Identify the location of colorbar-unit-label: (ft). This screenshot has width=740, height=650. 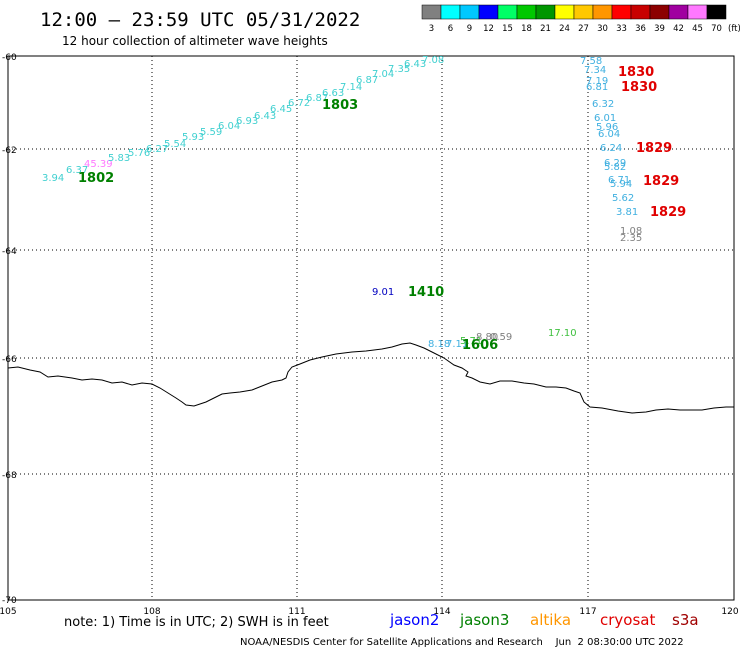
(734, 29).